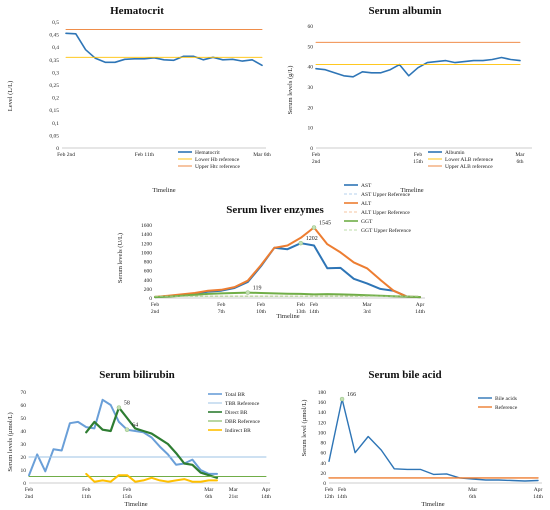  What do you see at coordinates (261, 312) in the screenshot?
I see `x-tick-label: 10th` at bounding box center [261, 312].